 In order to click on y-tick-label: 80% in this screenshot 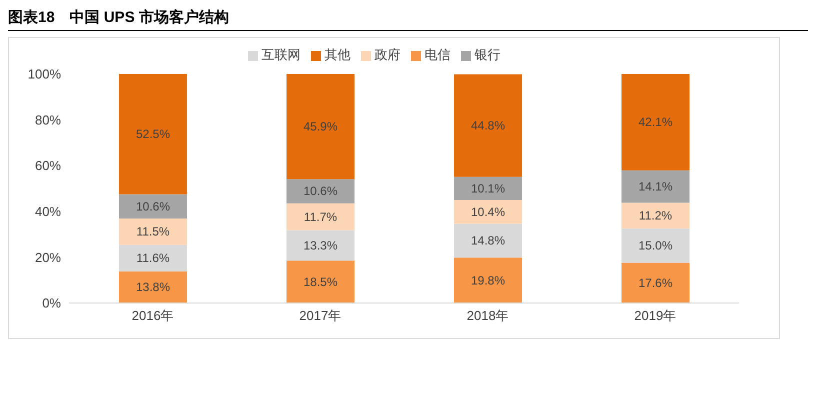, I will do `click(48, 120)`.